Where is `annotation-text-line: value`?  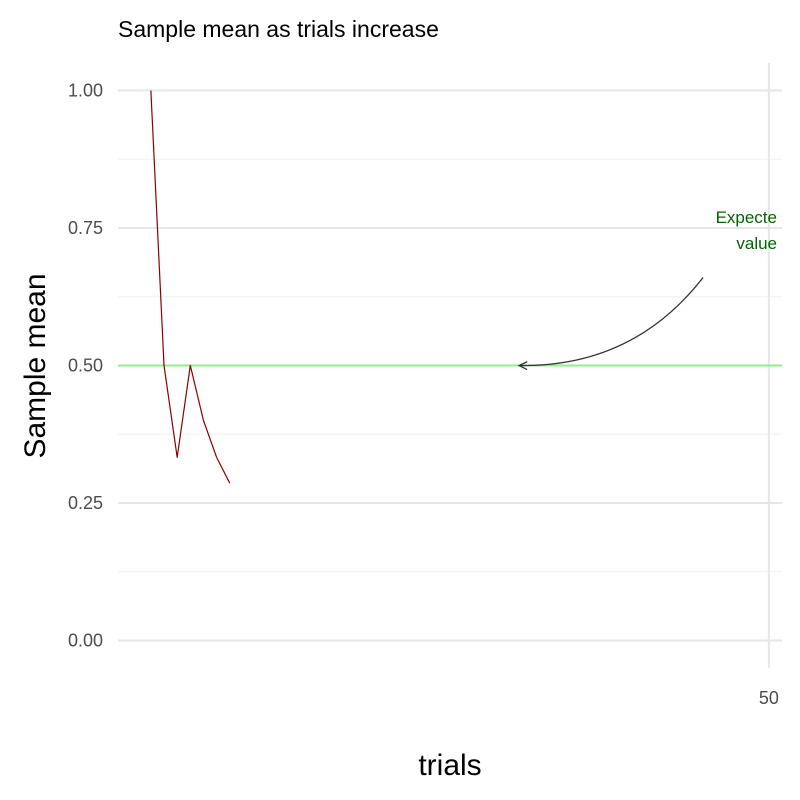 annotation-text-line: value is located at coordinates (756, 243).